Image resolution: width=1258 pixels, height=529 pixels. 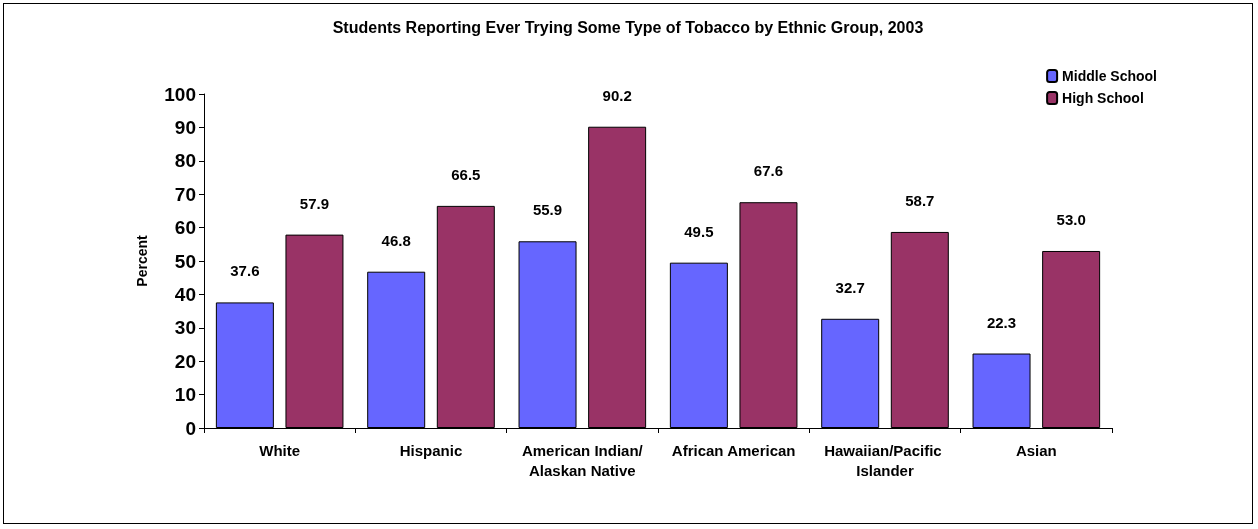 I want to click on y-tick-label: 0, so click(x=190, y=428).